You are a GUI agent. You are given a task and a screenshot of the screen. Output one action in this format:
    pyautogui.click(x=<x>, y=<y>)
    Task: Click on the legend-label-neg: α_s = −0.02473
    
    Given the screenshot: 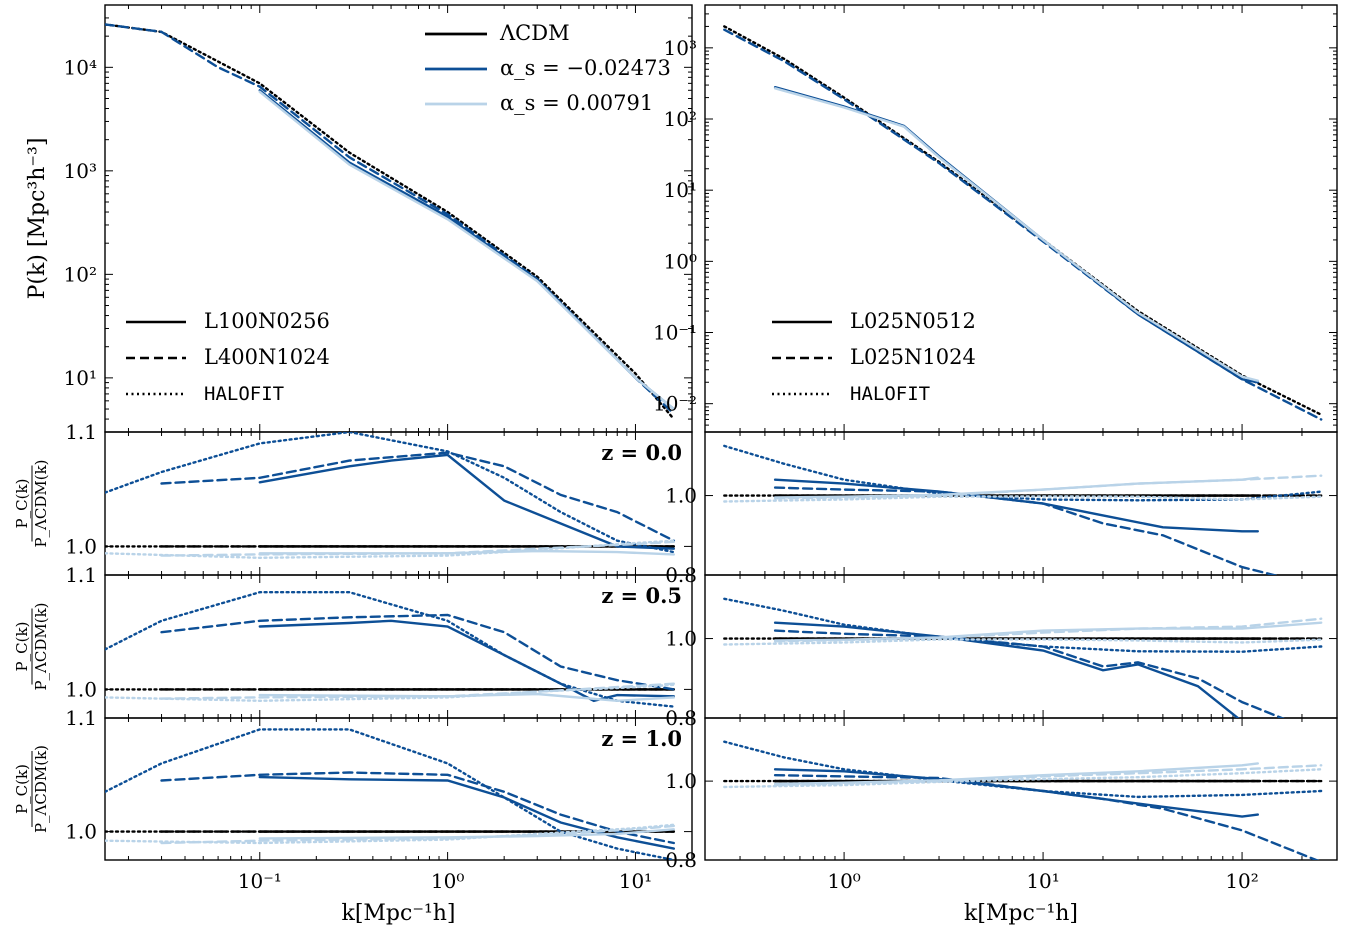 What is the action you would take?
    pyautogui.click(x=585, y=68)
    